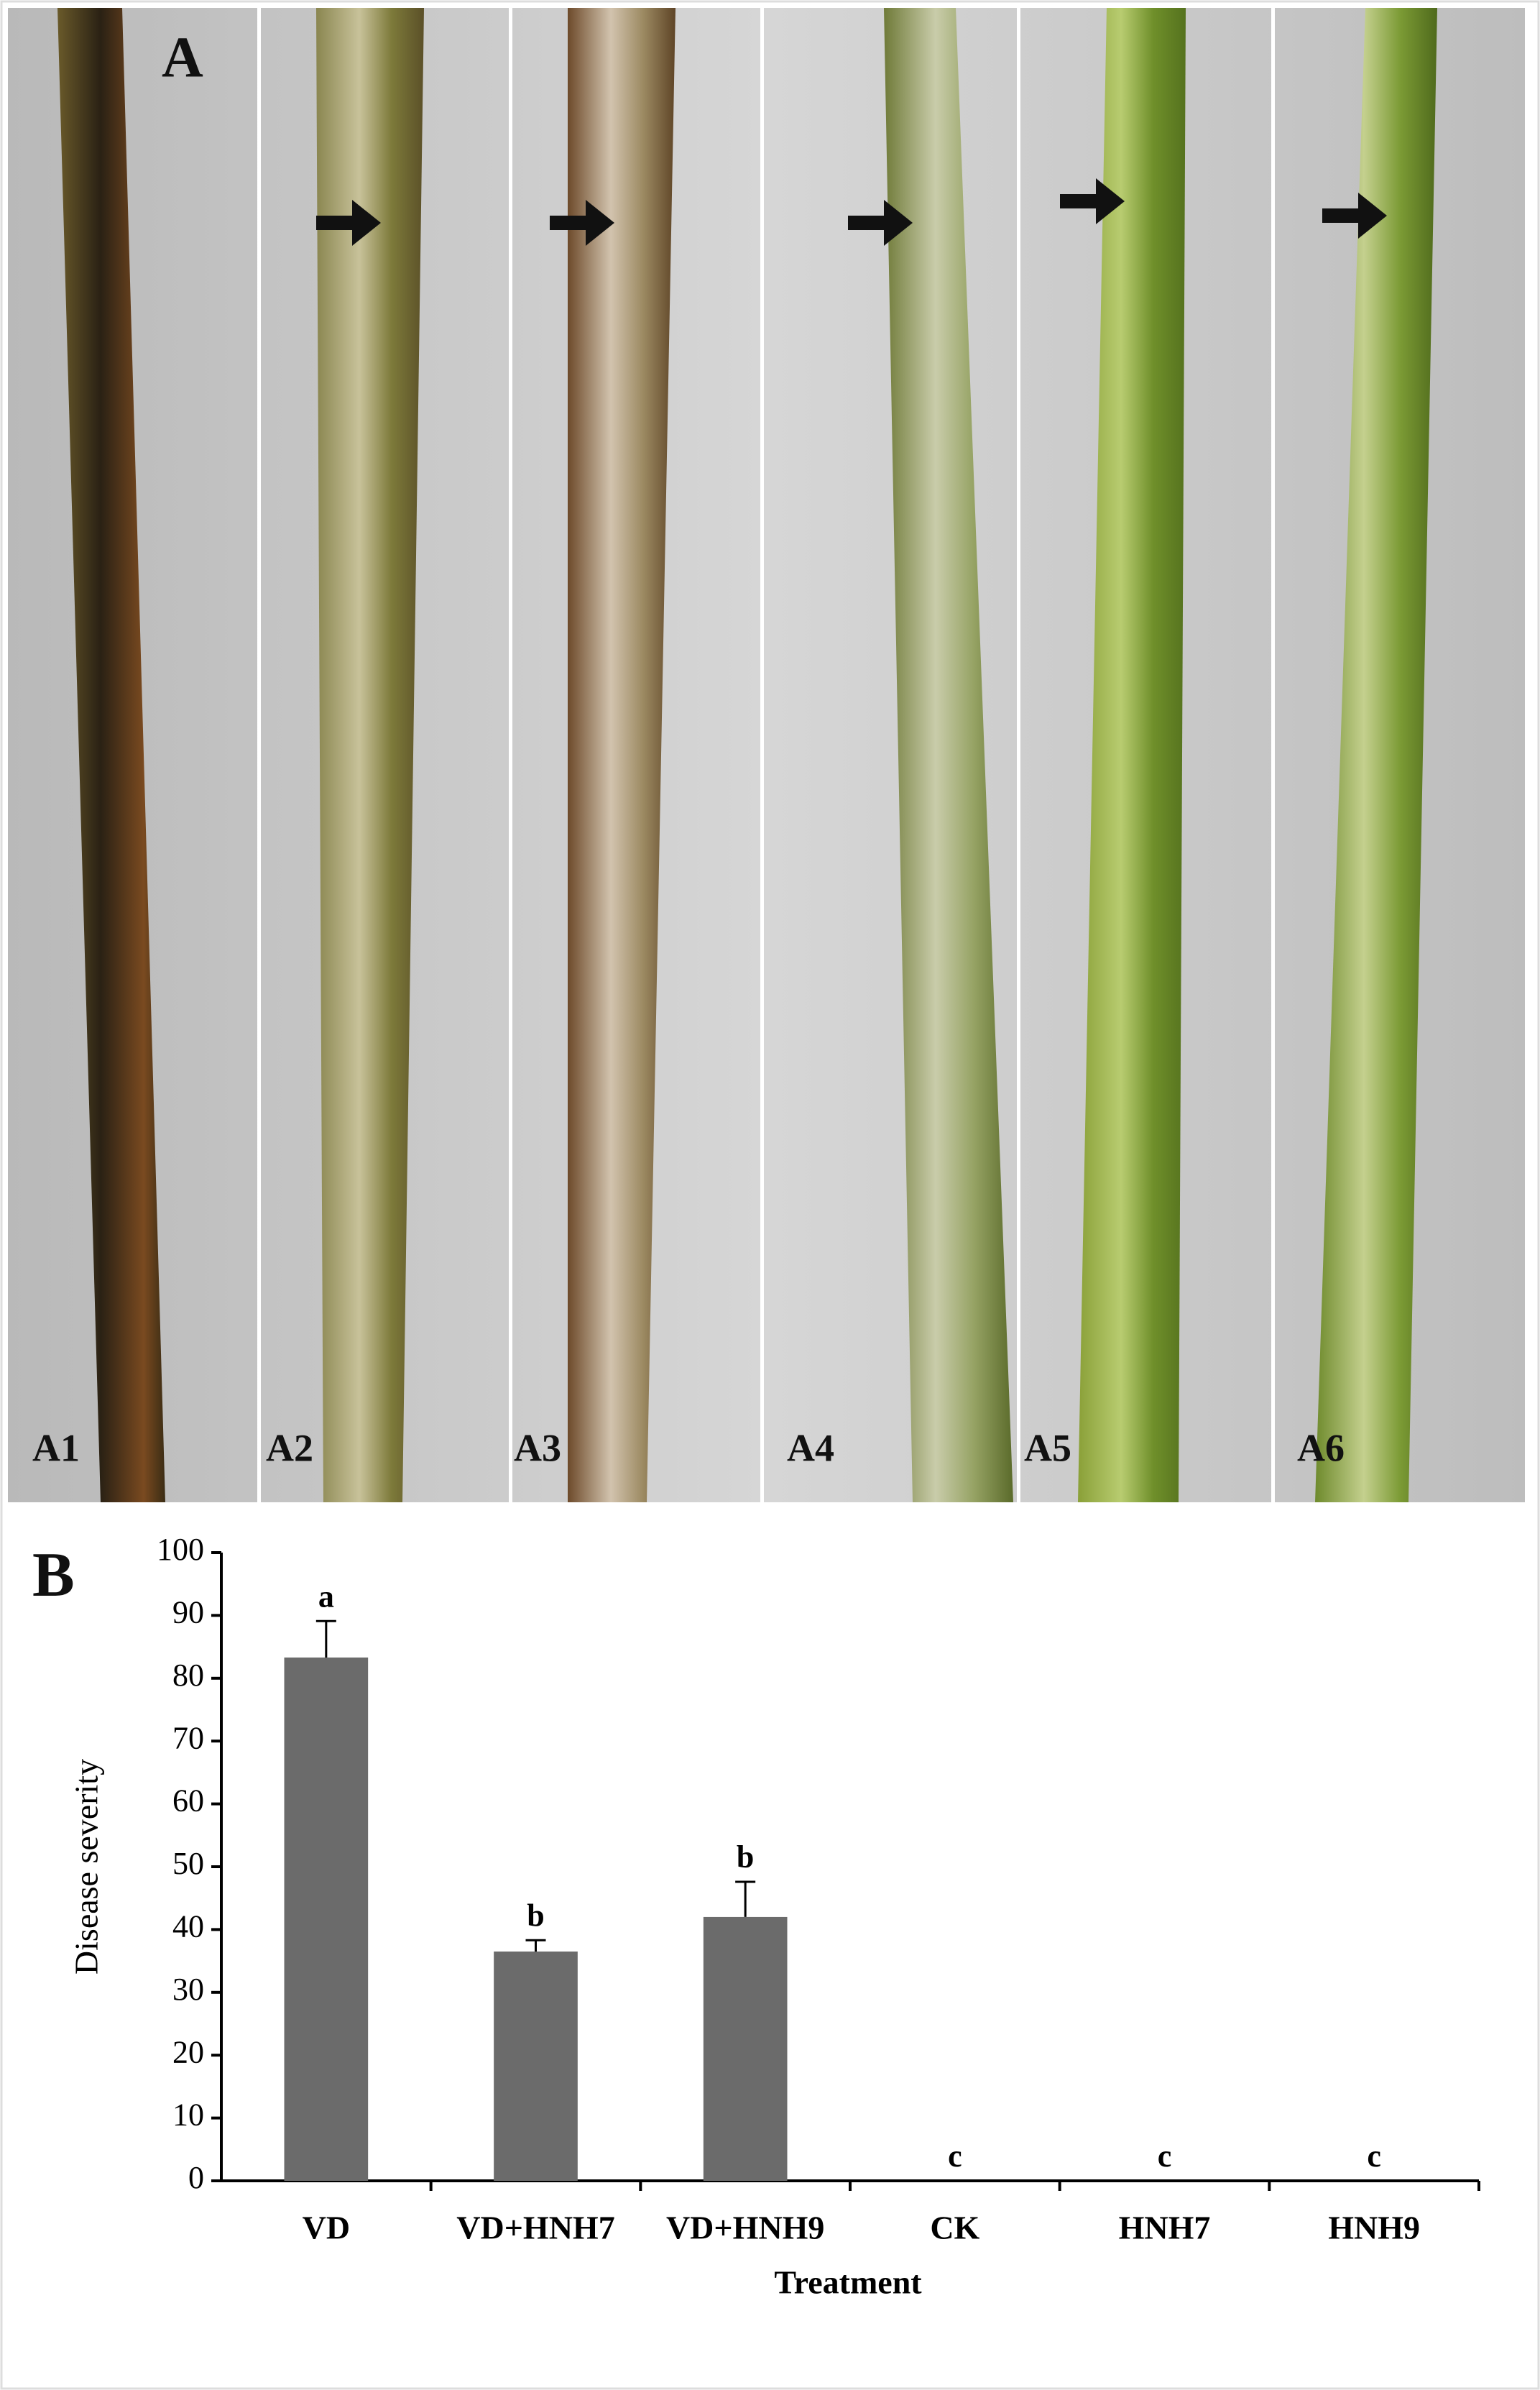 The height and width of the screenshot is (2390, 1540). I want to click on x-tick-label: VD+HNH9, so click(745, 2228).